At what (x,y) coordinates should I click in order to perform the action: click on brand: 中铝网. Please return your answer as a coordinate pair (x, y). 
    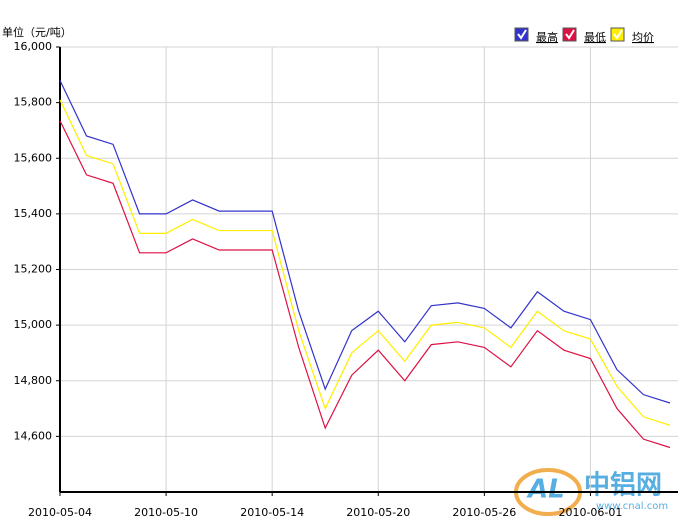
    Looking at the image, I should click on (623, 486).